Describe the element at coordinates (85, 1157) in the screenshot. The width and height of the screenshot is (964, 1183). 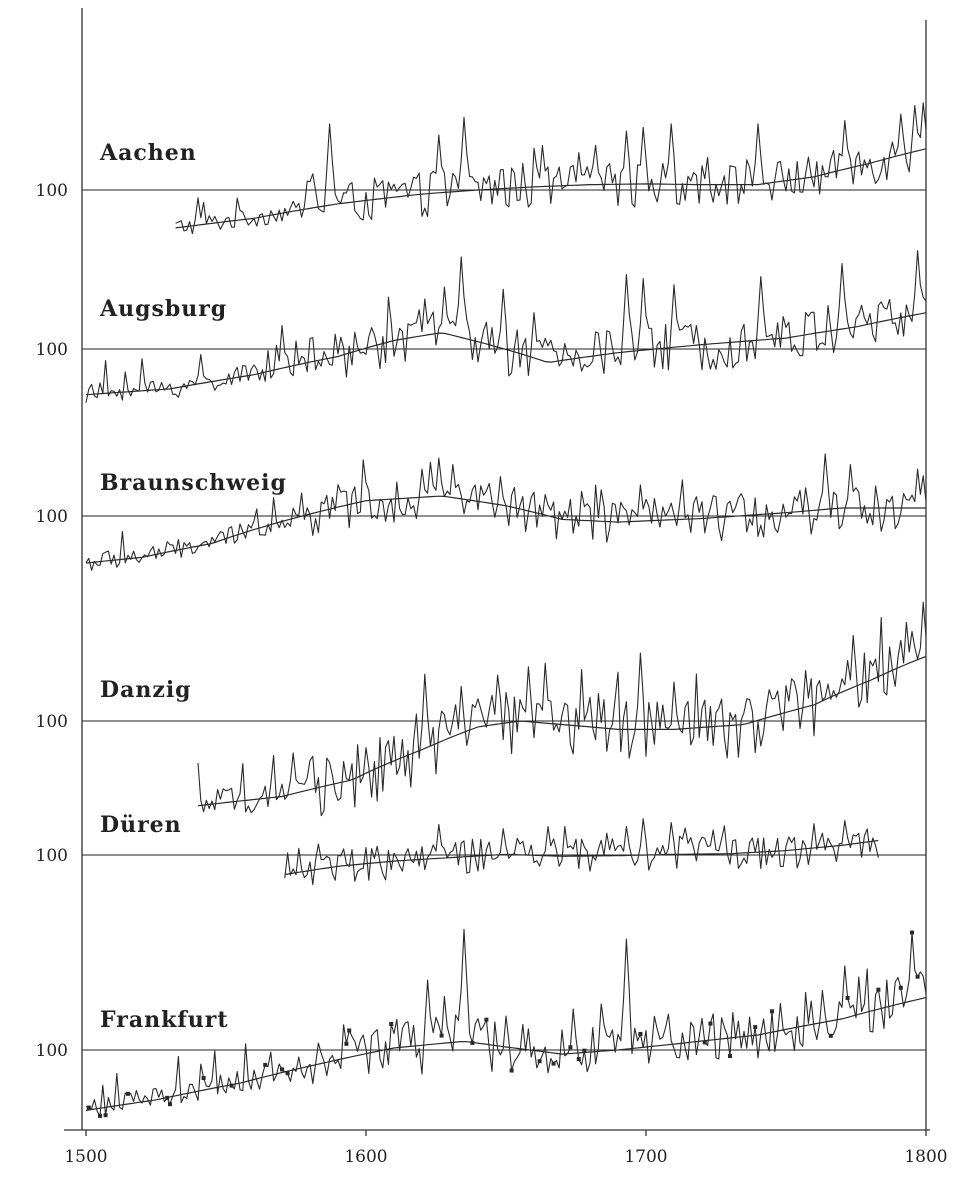
I see `x-tick-label: 1500` at that location.